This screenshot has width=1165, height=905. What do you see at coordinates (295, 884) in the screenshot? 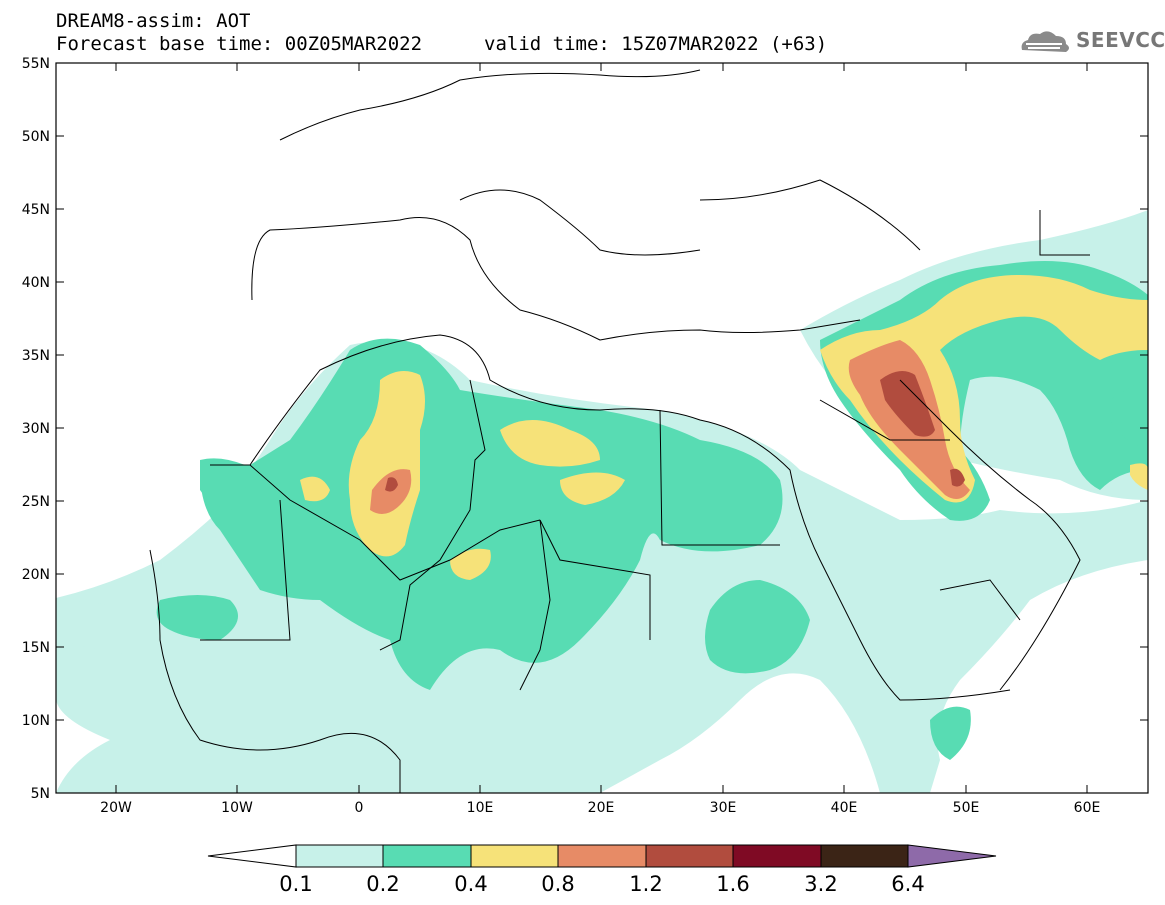
I see `colorbar-label-0.1: 0.1` at bounding box center [295, 884].